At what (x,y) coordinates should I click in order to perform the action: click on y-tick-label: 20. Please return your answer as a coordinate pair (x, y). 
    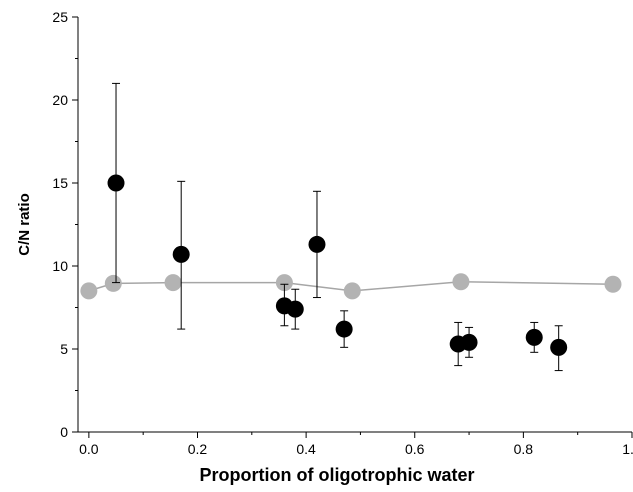
    Looking at the image, I should click on (60, 100).